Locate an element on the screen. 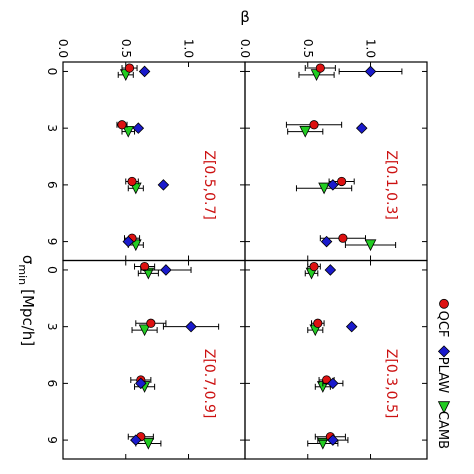 This screenshot has width=474, height=474. legend-marker-diamond is located at coordinates (444, 351).